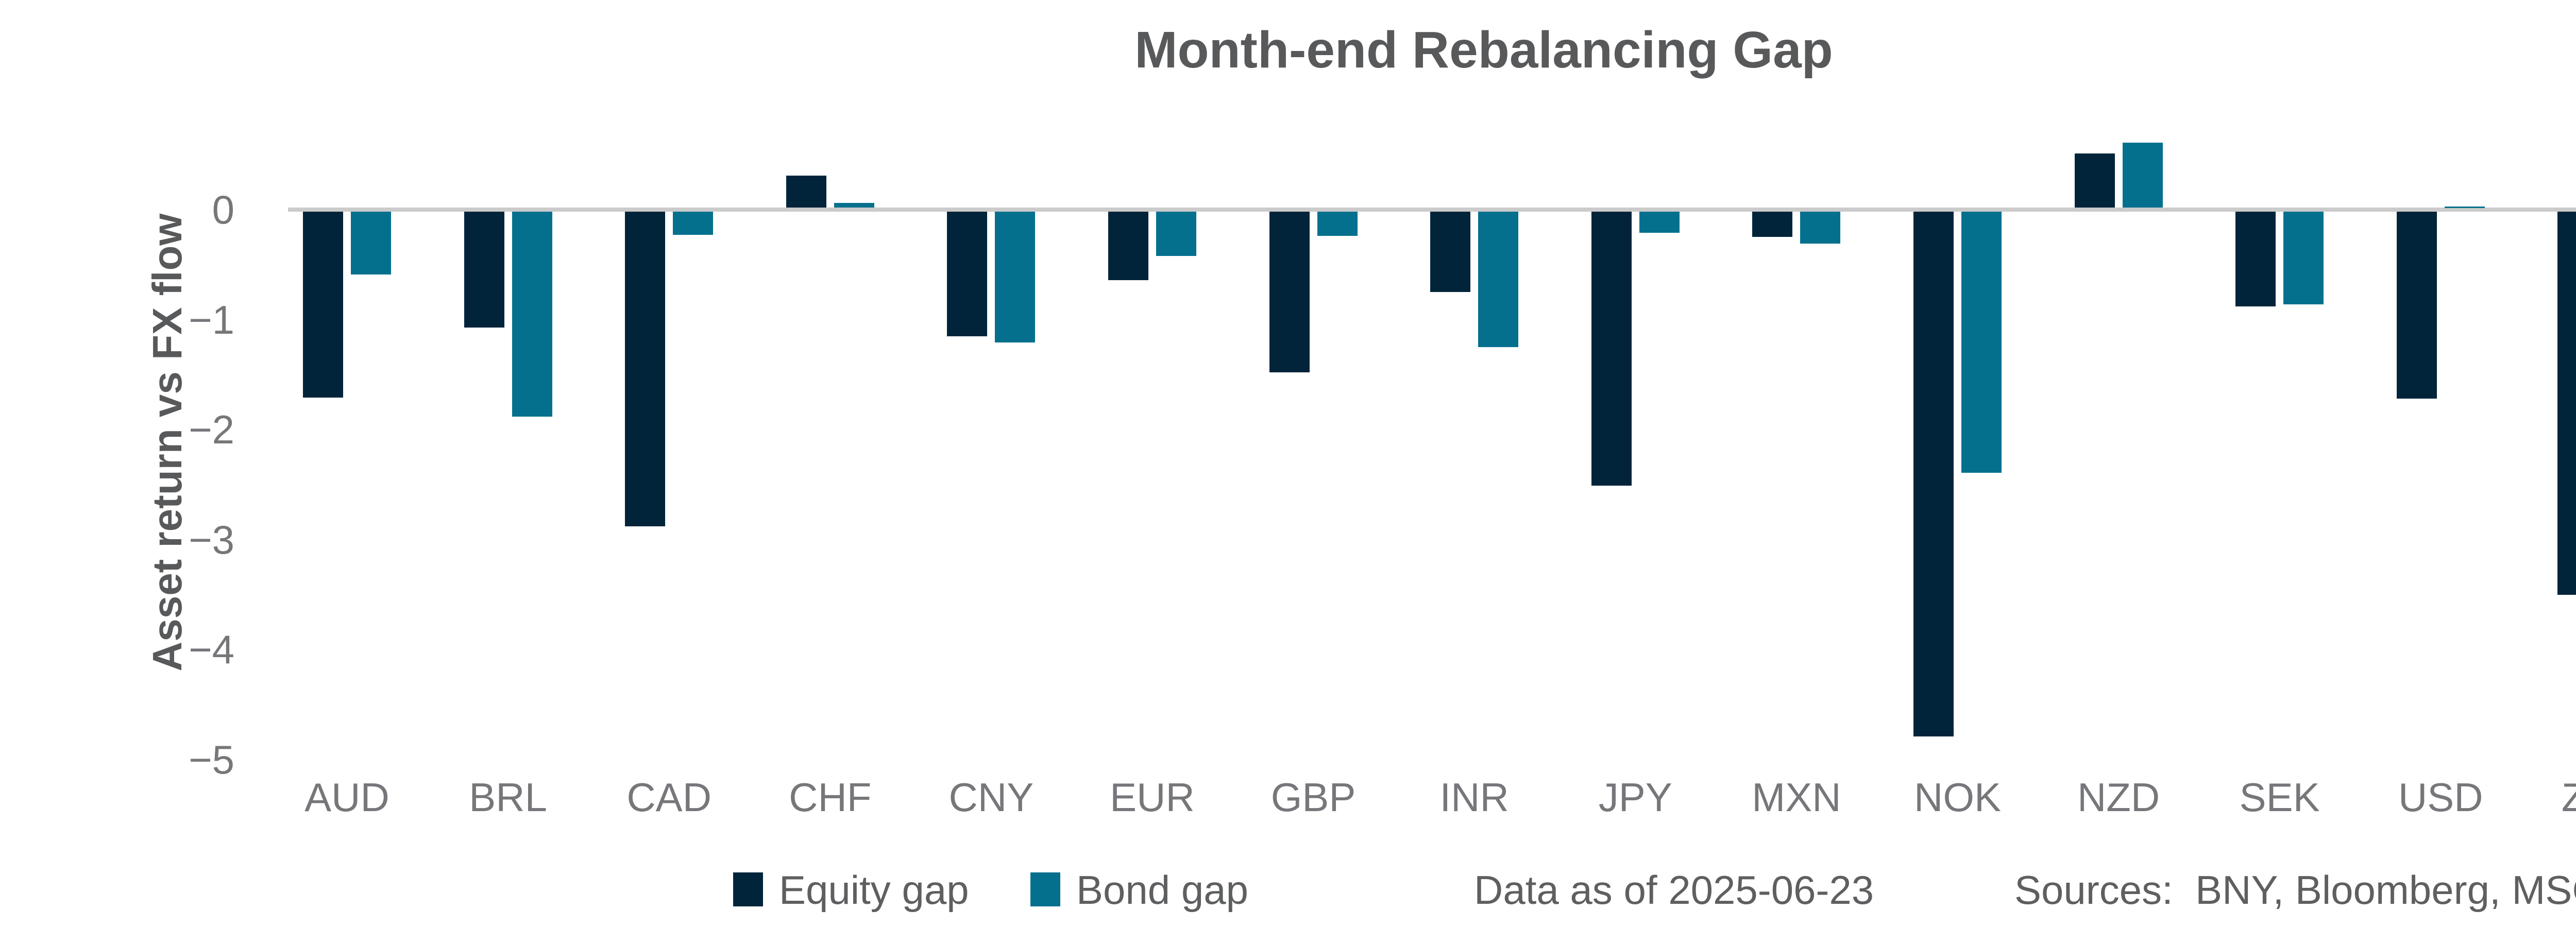 Image resolution: width=2576 pixels, height=927 pixels. Describe the element at coordinates (1162, 890) in the screenshot. I see `legend-label-bond-gap: Bond gap` at that location.